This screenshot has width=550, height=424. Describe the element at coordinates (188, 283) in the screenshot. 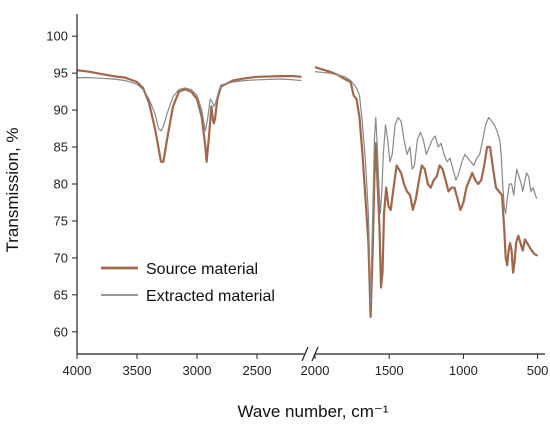

I see `legend: Source material Extracted material` at that location.